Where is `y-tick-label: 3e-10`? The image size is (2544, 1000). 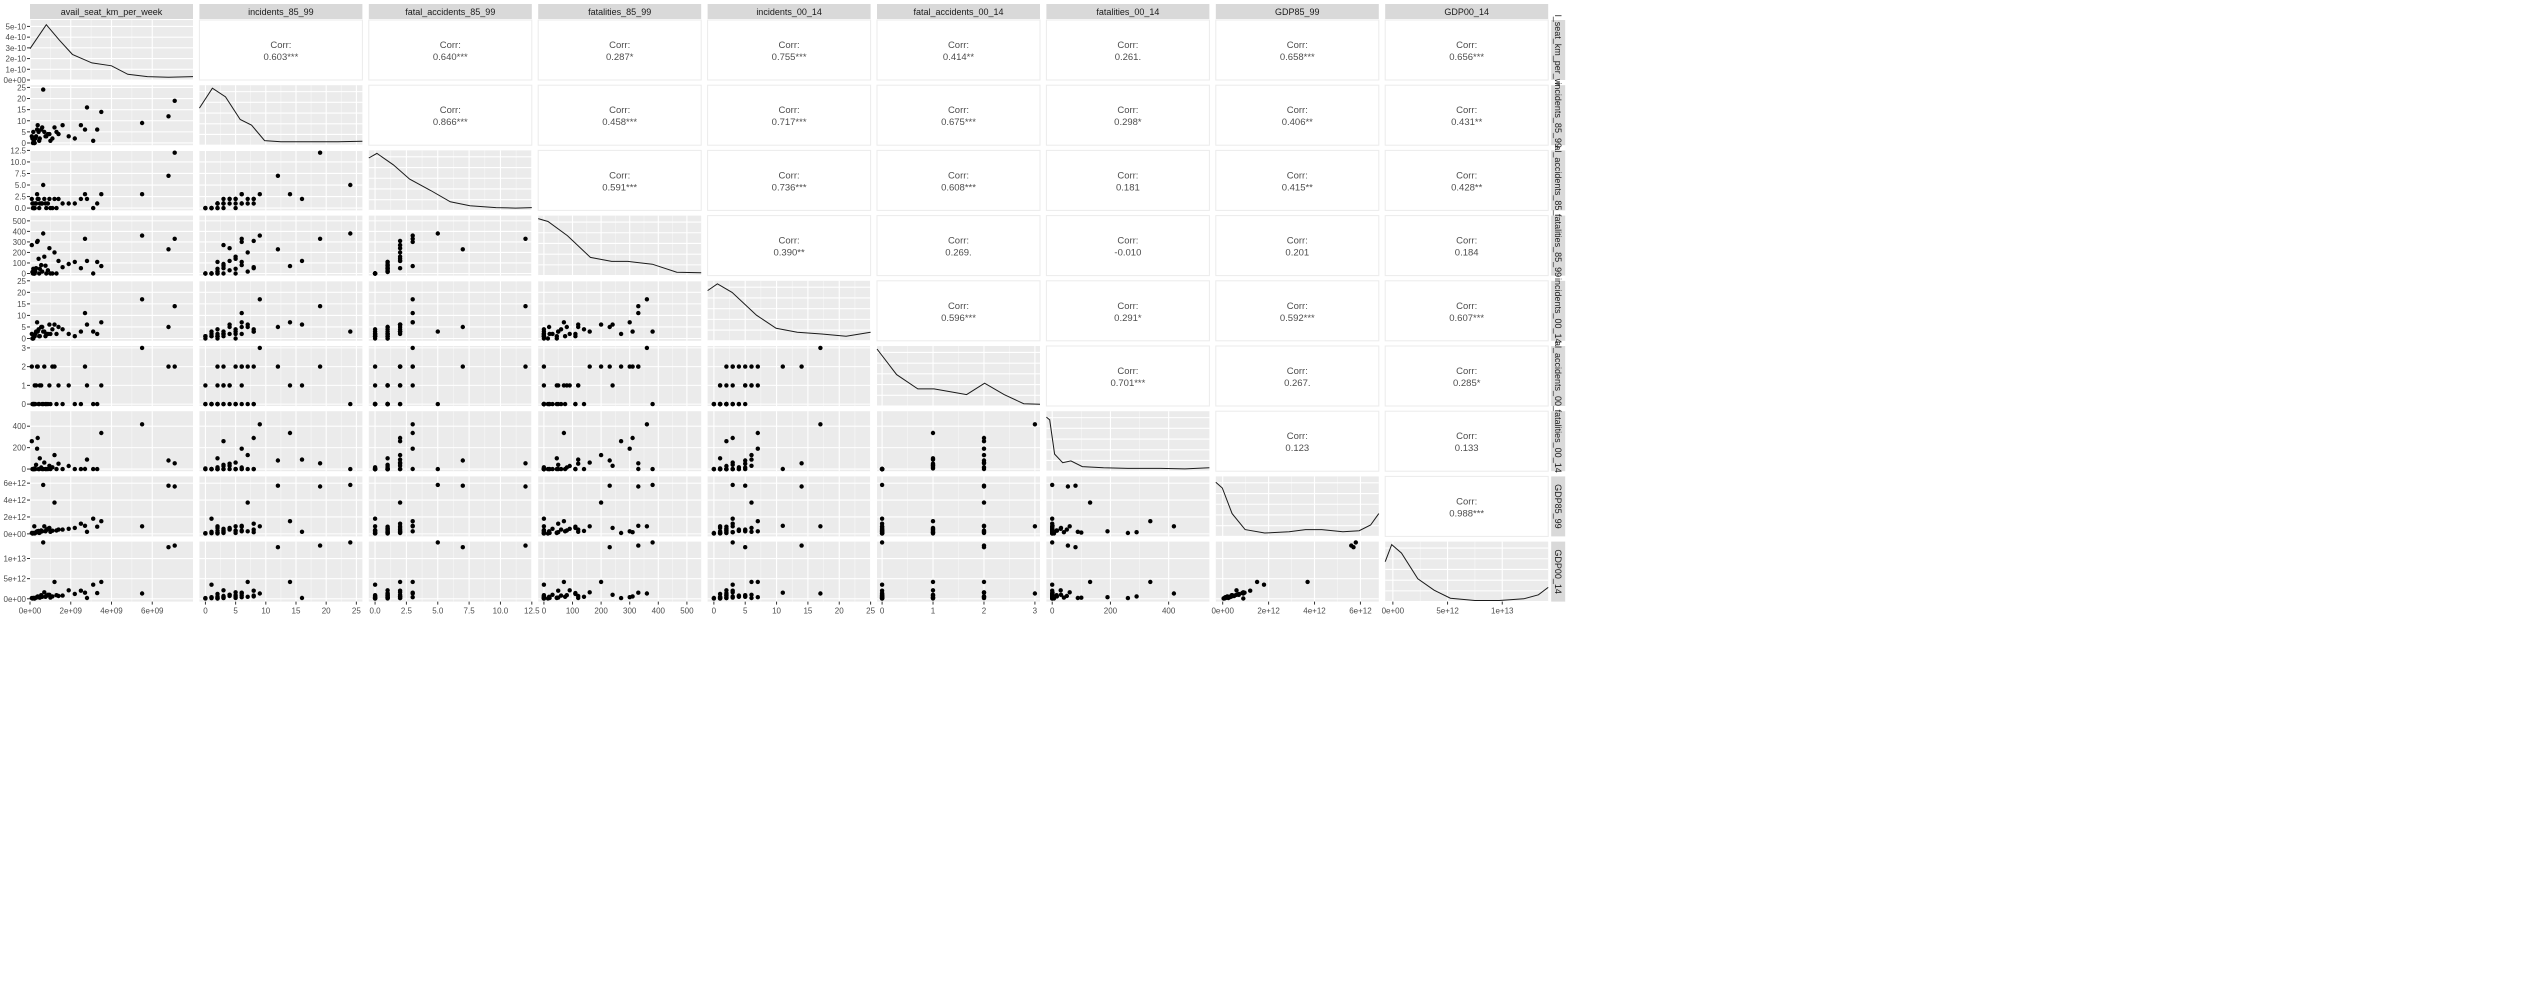
y-tick-label: 3e-10 is located at coordinates (16, 48).